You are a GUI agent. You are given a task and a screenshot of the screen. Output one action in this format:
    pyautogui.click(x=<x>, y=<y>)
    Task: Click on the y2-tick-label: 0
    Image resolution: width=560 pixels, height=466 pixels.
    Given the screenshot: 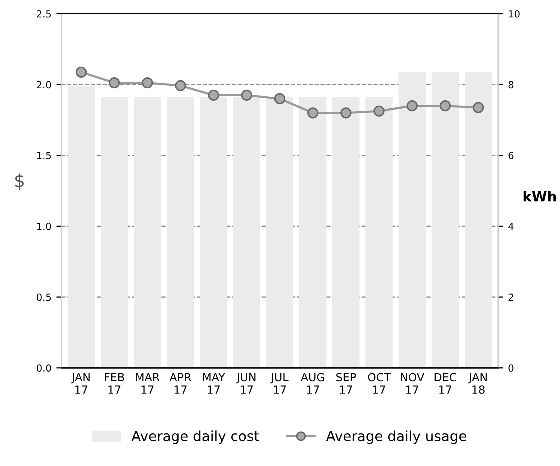 What is the action you would take?
    pyautogui.click(x=511, y=368)
    